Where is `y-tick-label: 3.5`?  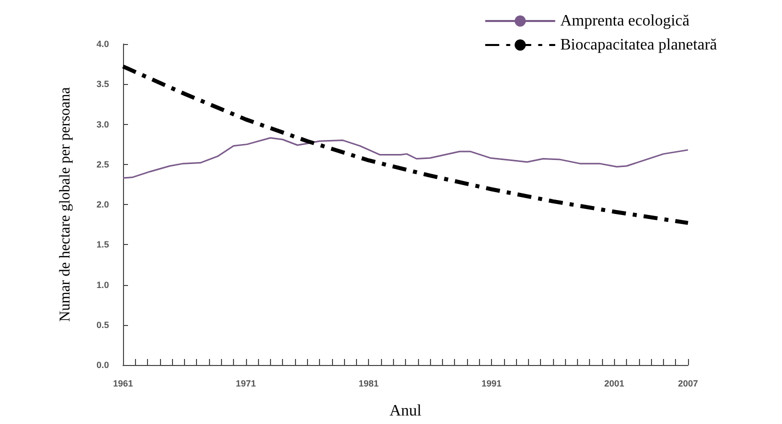 y-tick-label: 3.5 is located at coordinates (102, 84).